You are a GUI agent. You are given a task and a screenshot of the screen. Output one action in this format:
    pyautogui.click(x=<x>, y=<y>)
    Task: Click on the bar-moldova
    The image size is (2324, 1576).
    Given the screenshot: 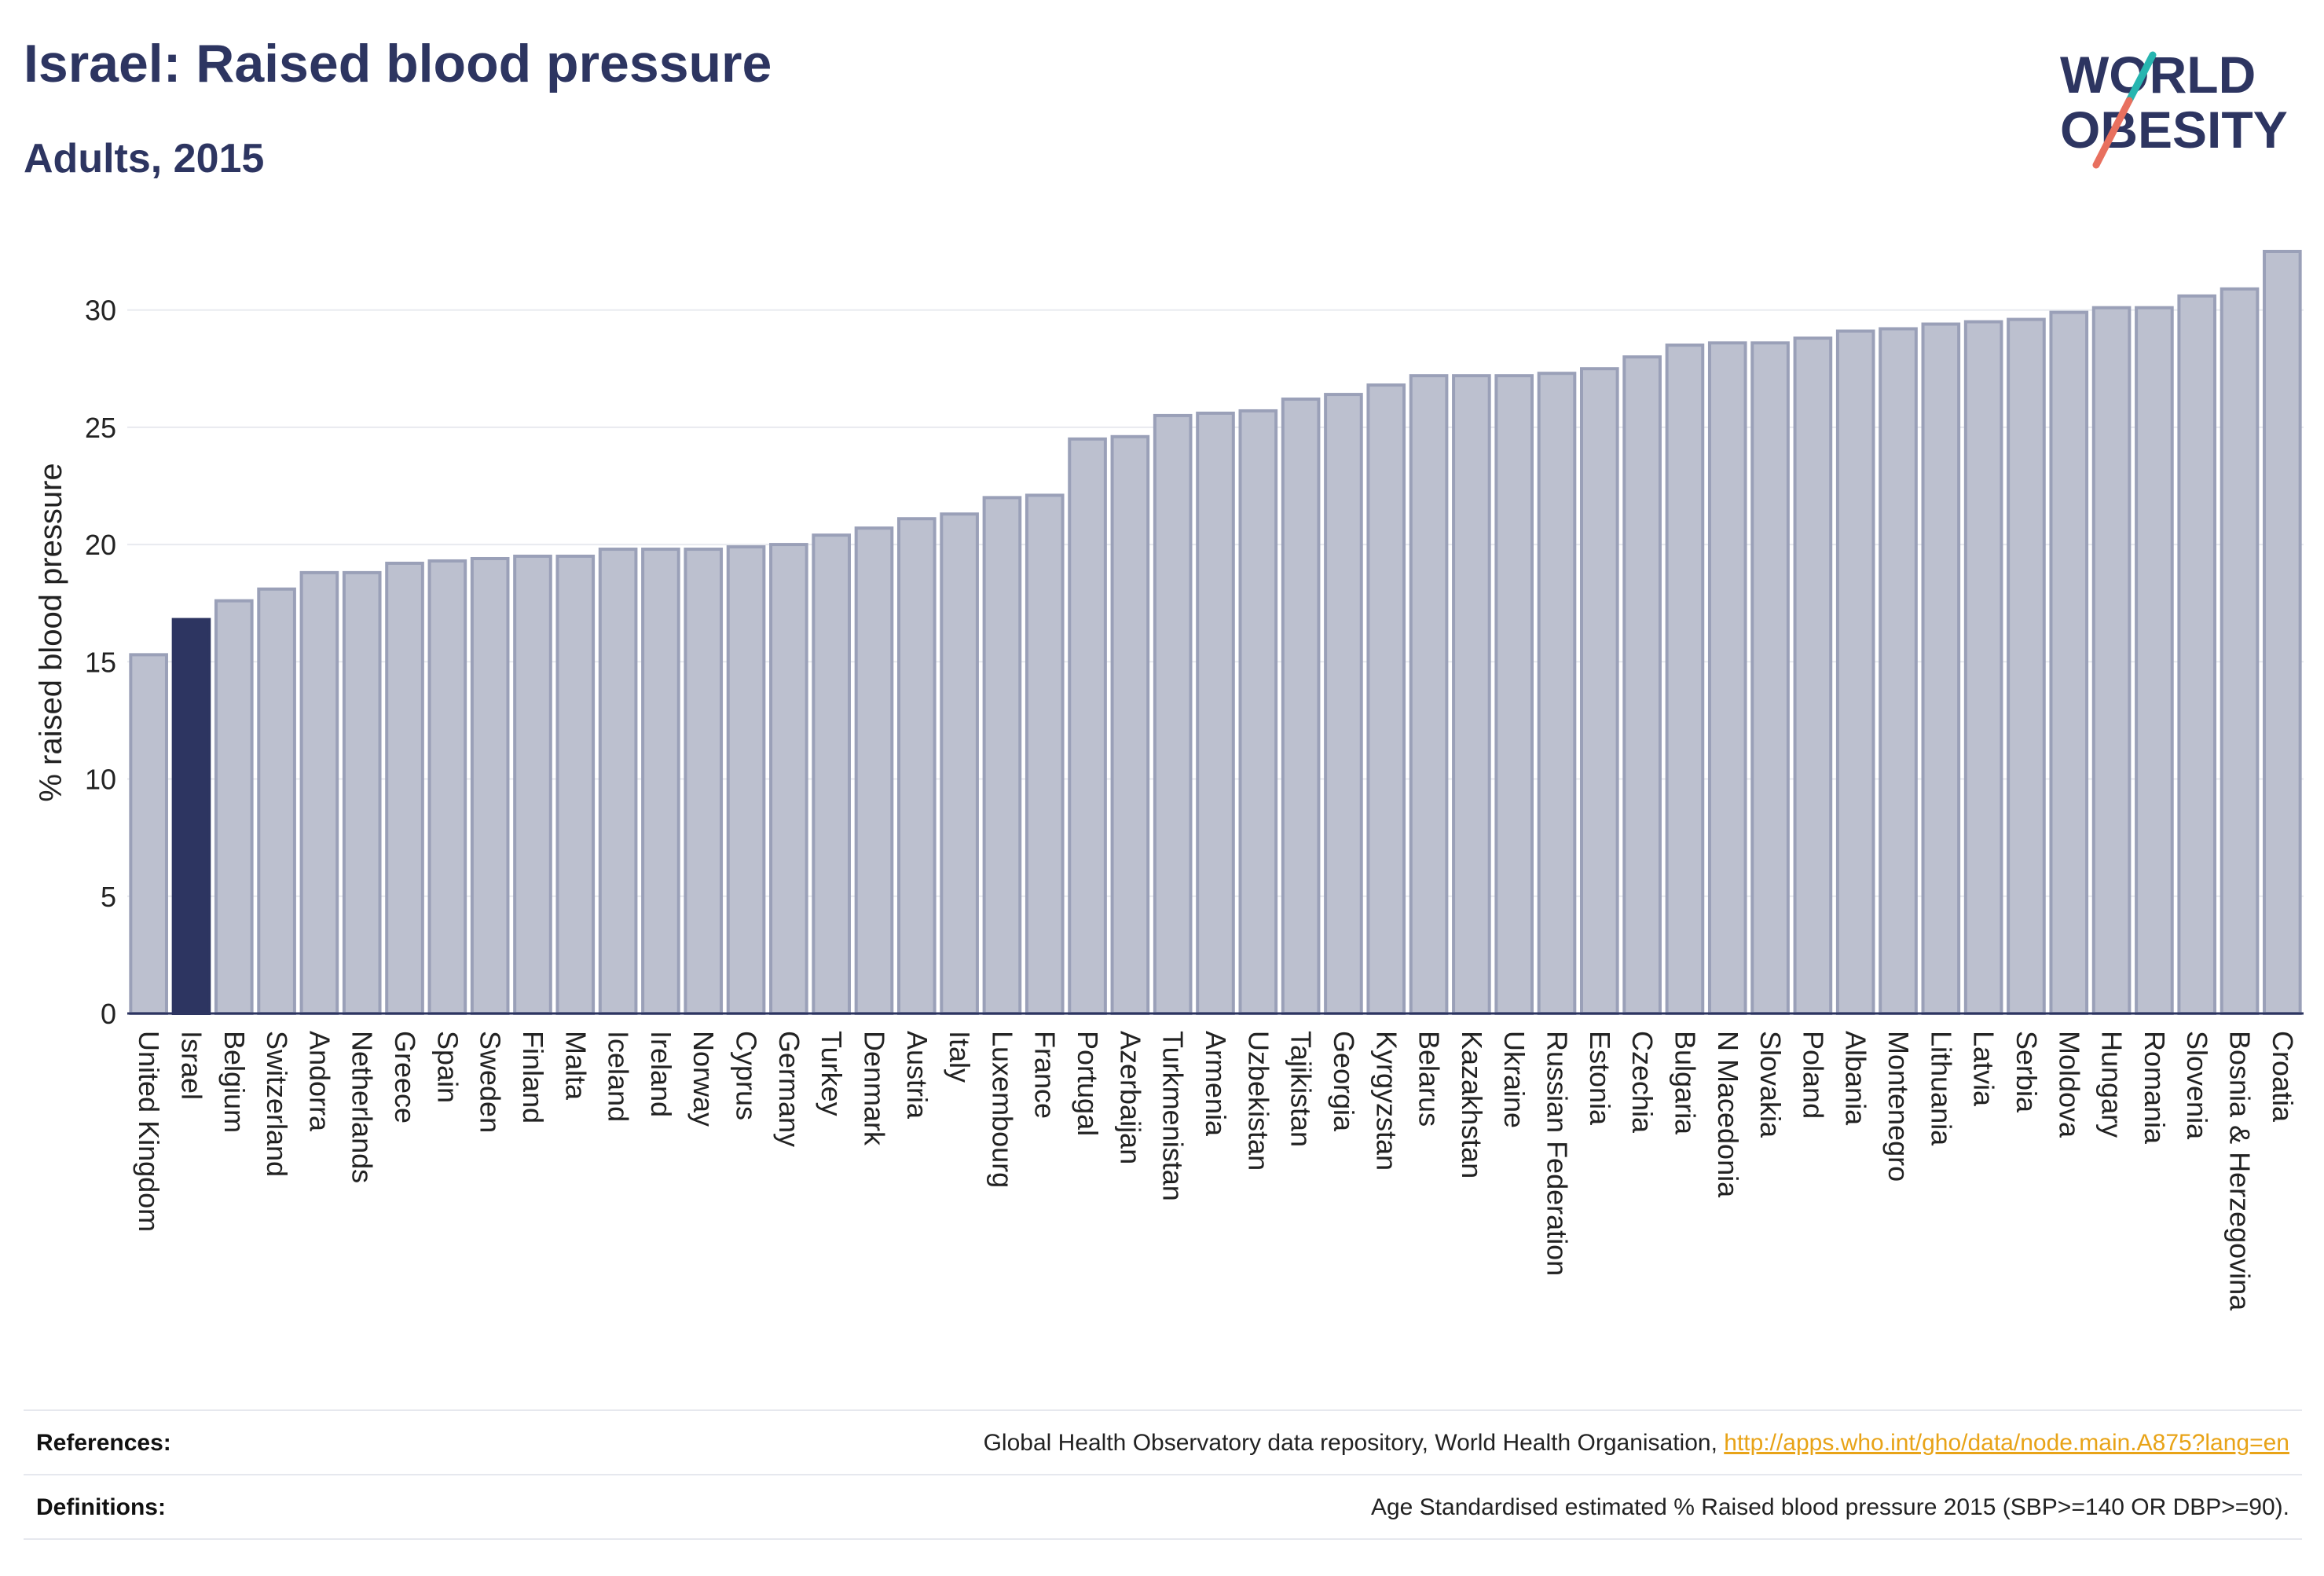 What is the action you would take?
    pyautogui.click(x=2069, y=663)
    